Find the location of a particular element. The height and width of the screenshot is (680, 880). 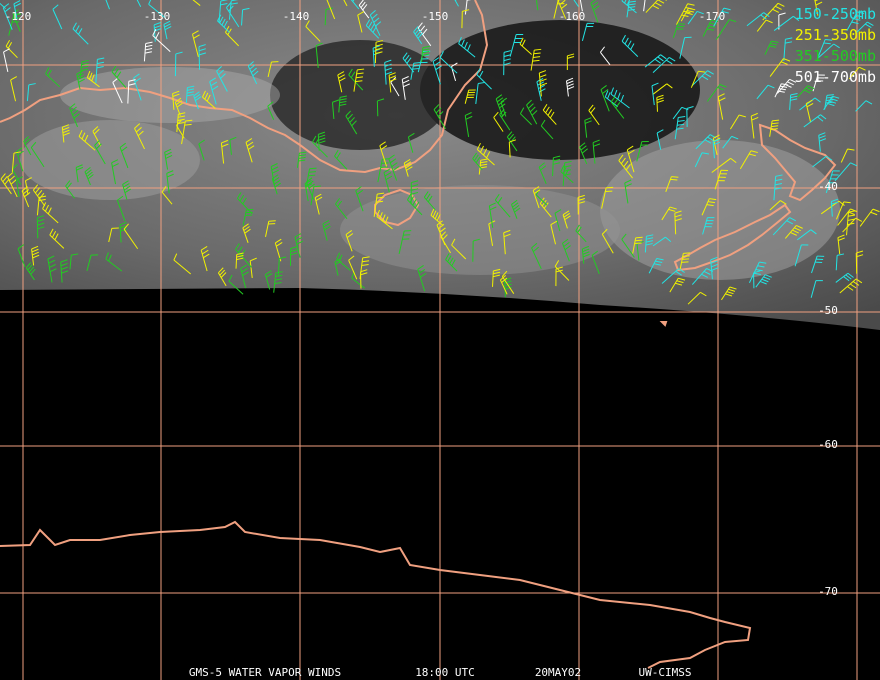

coastline is located at coordinates (797, 162).